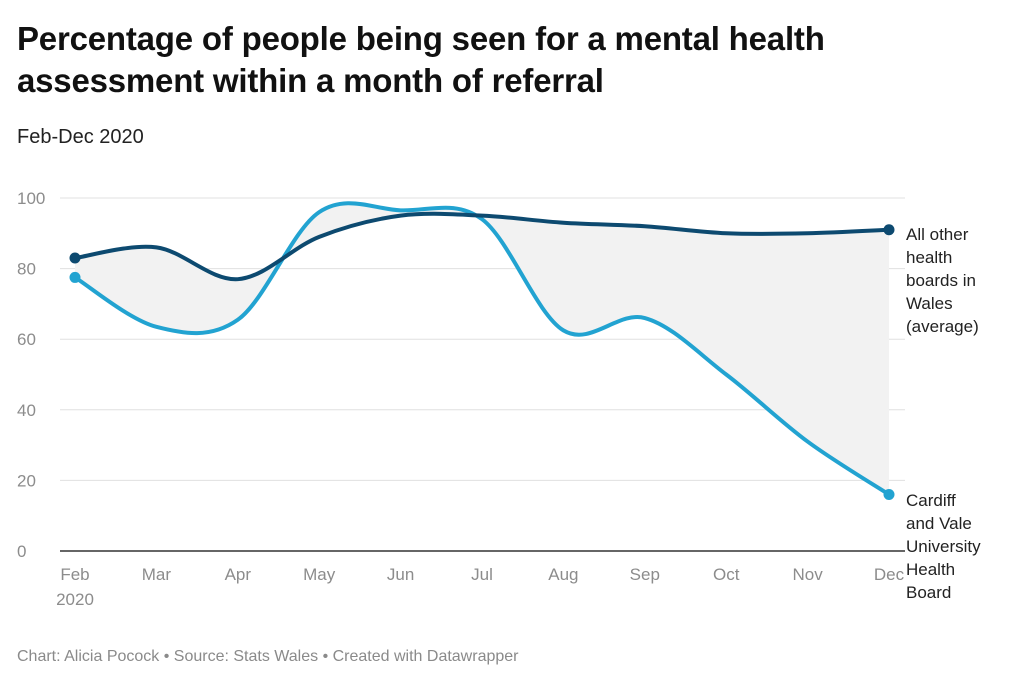 The height and width of the screenshot is (694, 1024). Describe the element at coordinates (26, 269) in the screenshot. I see `y-tick-label: 80` at that location.